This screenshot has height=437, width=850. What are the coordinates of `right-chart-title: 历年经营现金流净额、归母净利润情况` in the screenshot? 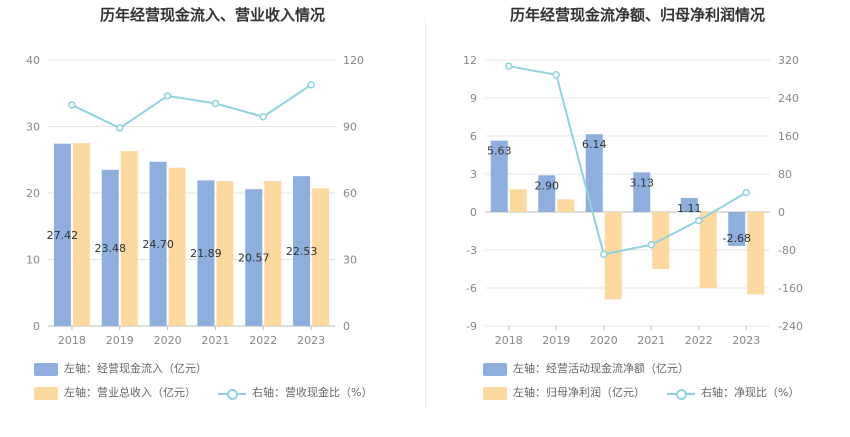 It's located at (637, 15).